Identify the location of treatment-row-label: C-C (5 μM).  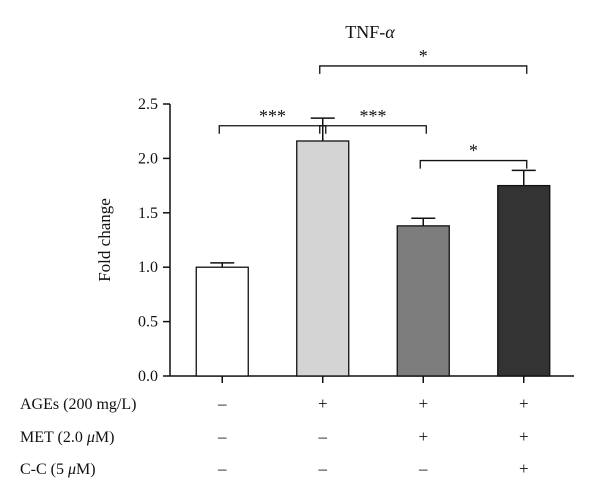
(58, 469).